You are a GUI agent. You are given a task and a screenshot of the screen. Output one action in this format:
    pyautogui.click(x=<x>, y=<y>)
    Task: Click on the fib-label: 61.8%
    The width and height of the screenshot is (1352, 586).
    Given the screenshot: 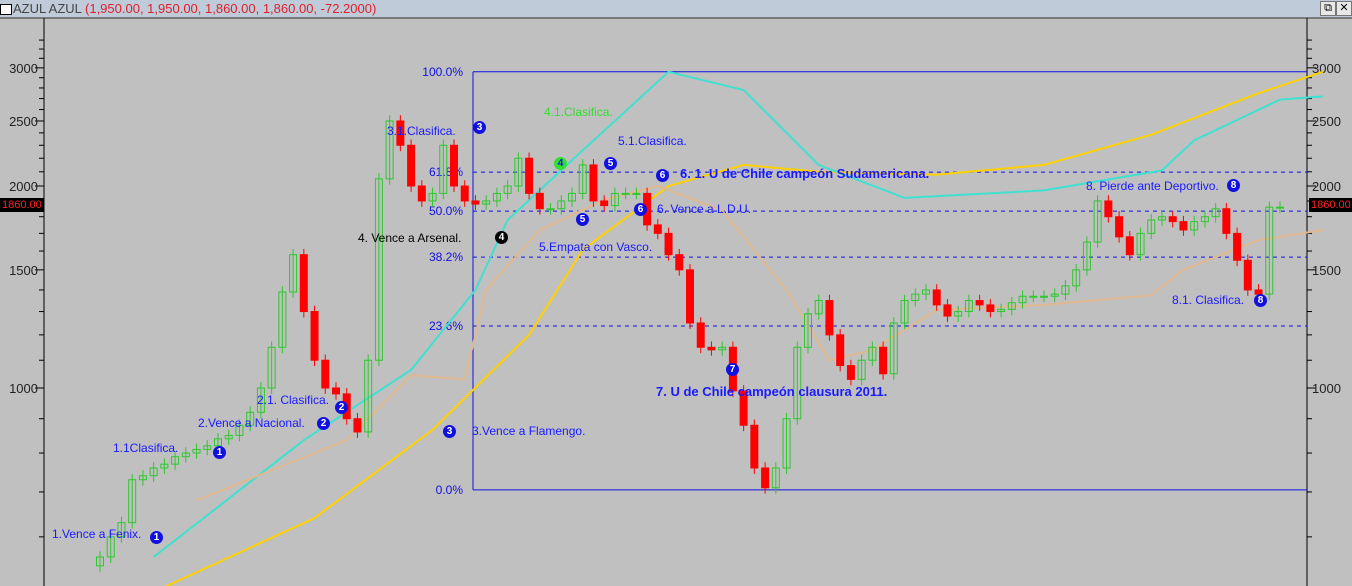 What is the action you would take?
    pyautogui.click(x=446, y=172)
    